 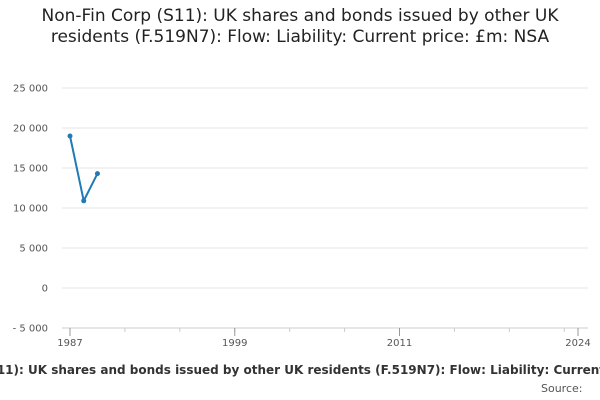 What do you see at coordinates (562, 388) in the screenshot?
I see `source-label: Source:` at bounding box center [562, 388].